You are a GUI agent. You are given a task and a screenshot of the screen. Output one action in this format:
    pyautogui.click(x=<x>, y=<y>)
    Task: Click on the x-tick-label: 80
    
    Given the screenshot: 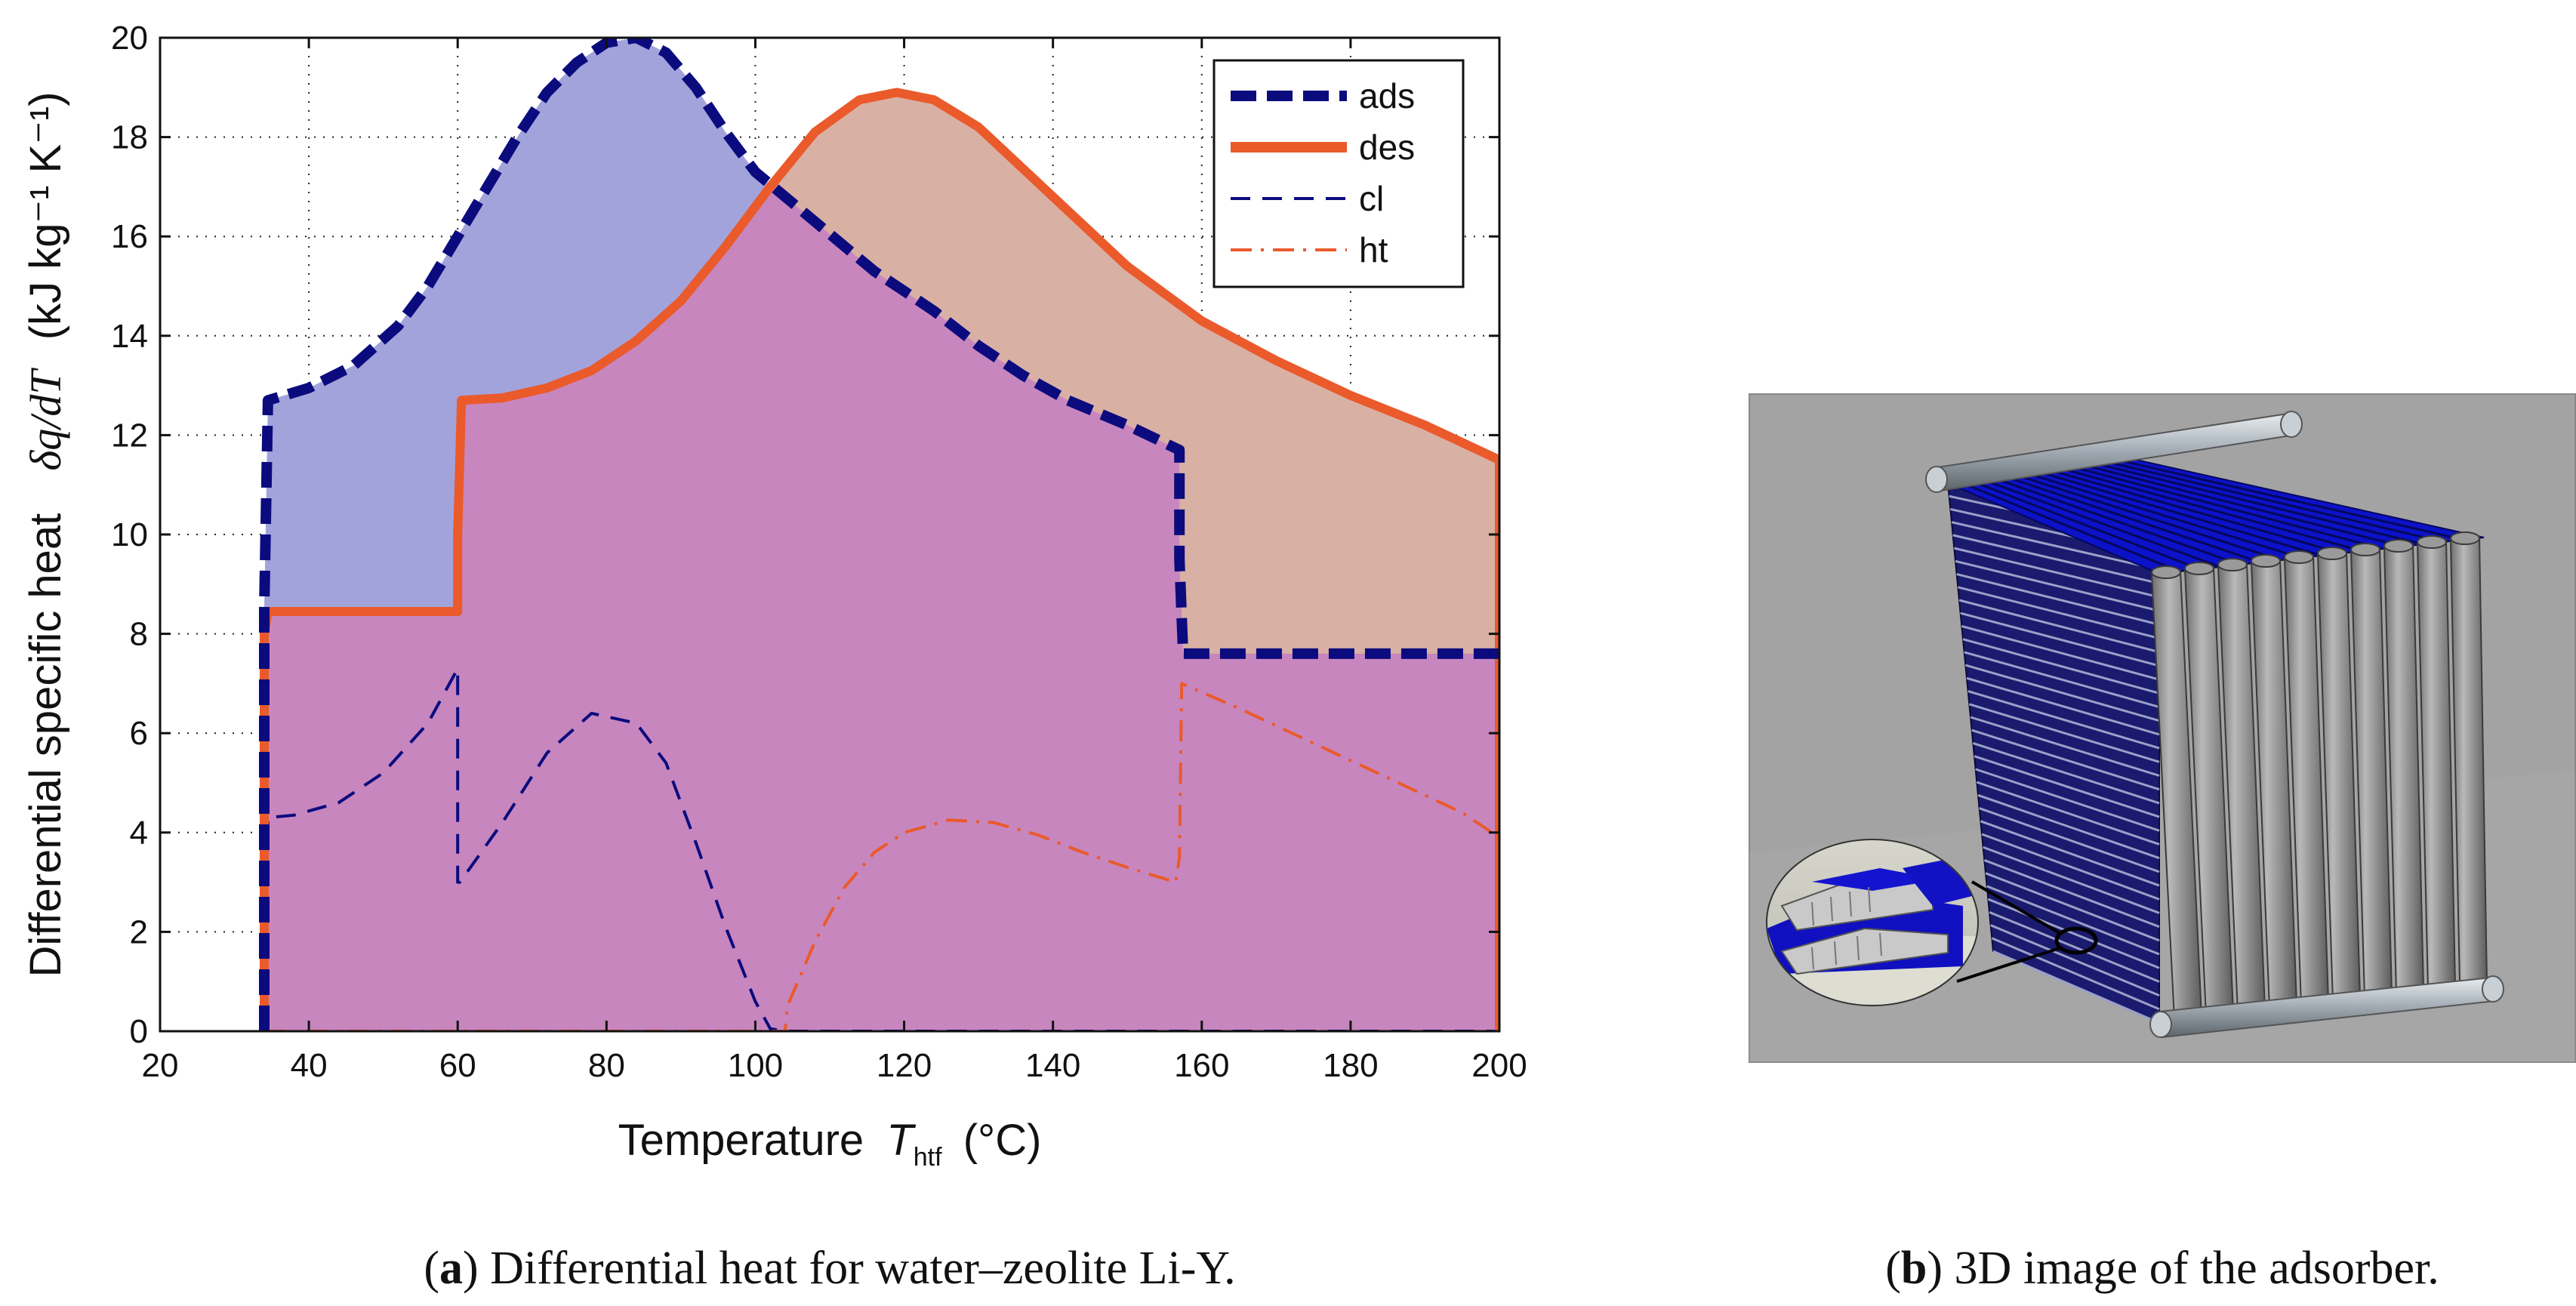 What is the action you would take?
    pyautogui.click(x=606, y=1065)
    